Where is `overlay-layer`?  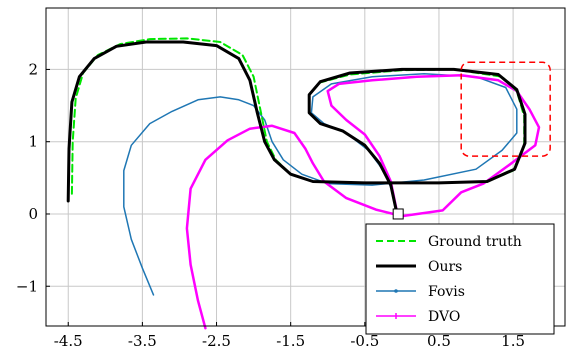
overlay-layer is located at coordinates (471, 140).